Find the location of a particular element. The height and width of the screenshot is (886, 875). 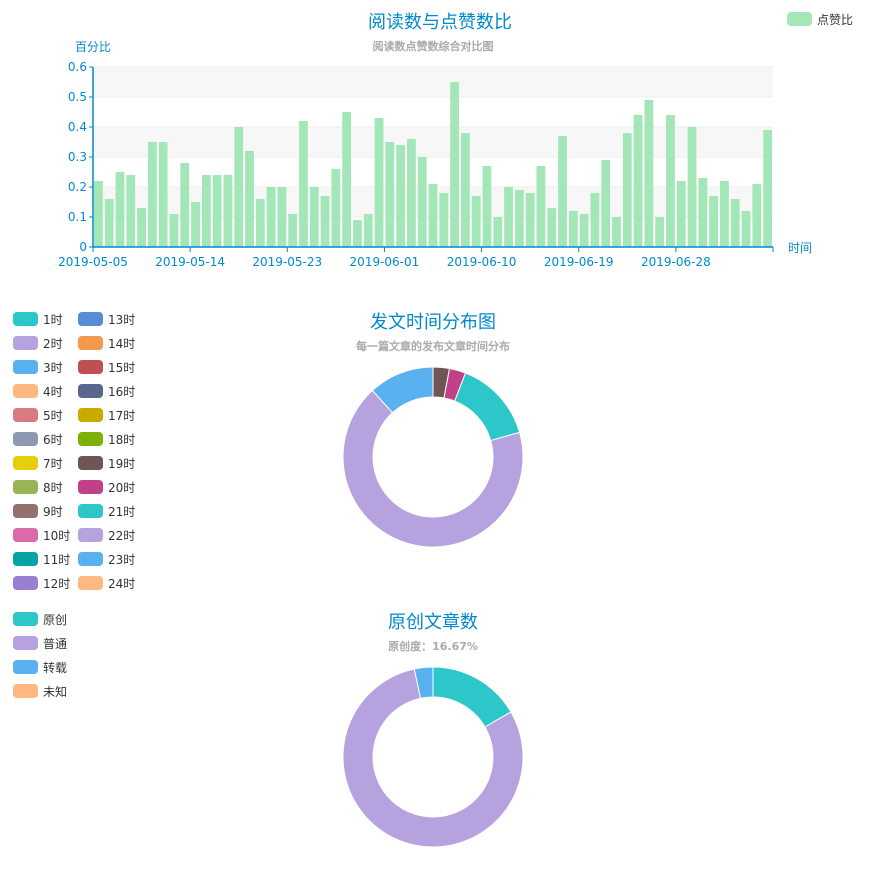

legend-item: 11时 is located at coordinates (41, 559).